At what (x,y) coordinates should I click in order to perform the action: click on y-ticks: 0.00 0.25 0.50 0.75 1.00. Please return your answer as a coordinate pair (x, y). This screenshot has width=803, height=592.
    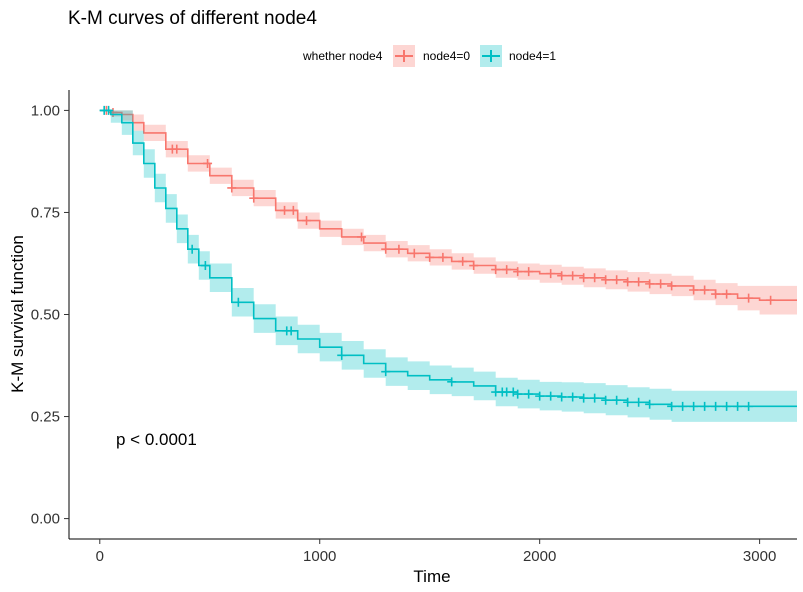
    Looking at the image, I should click on (50, 315).